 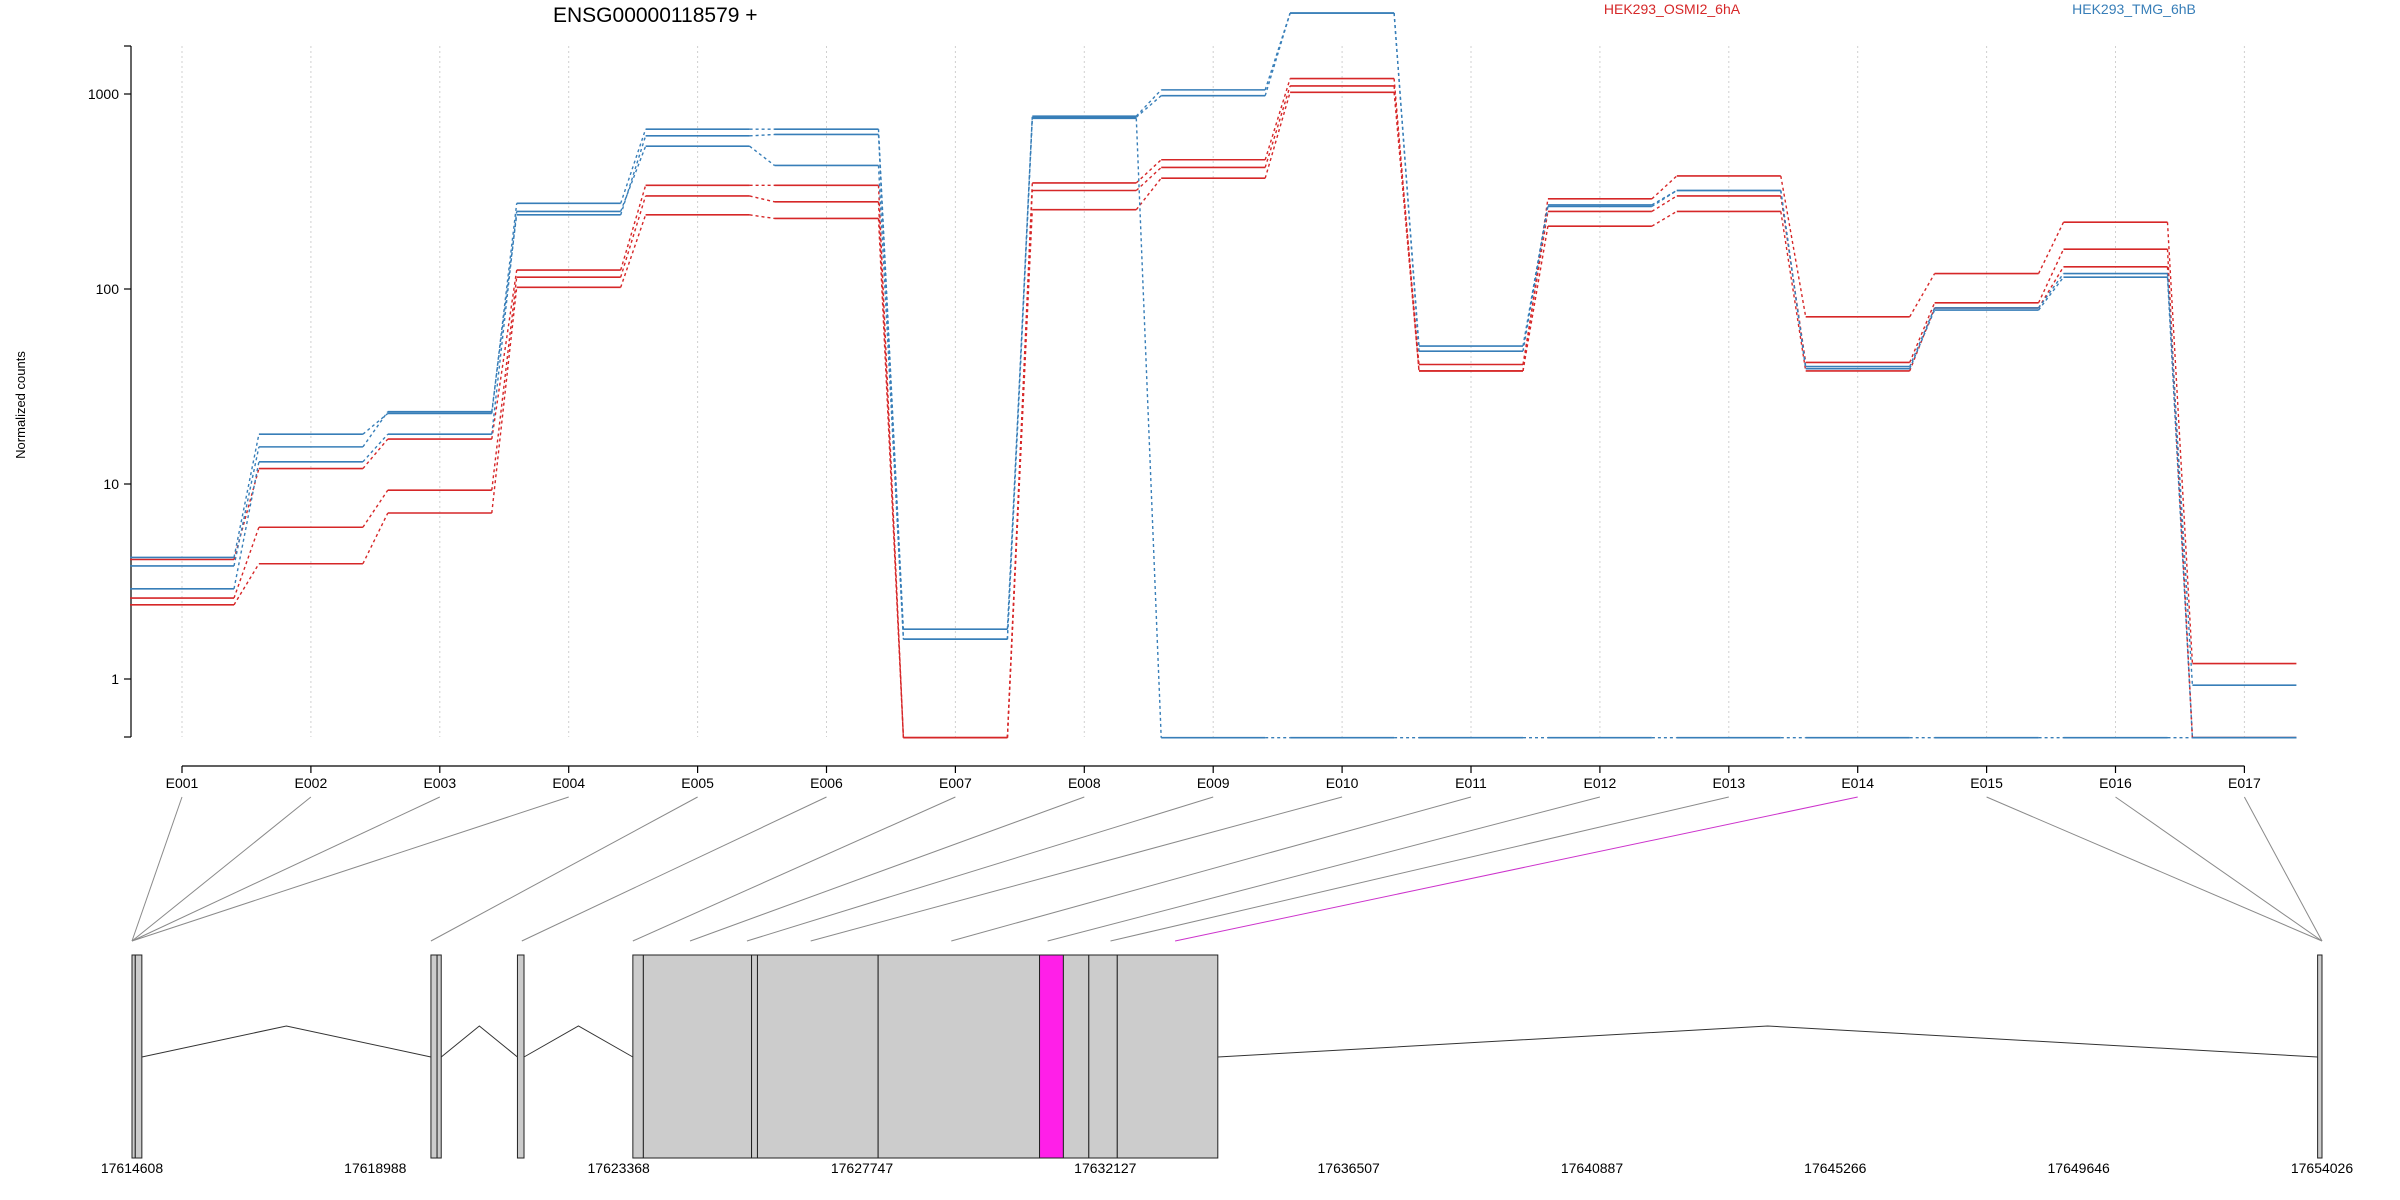 What do you see at coordinates (1471, 783) in the screenshot?
I see `x-tick-label: E011` at bounding box center [1471, 783].